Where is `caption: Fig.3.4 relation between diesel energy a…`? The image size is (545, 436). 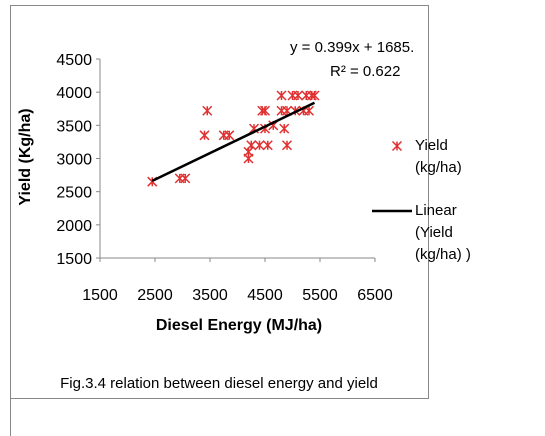 caption: Fig.3.4 relation between diesel energy a… is located at coordinates (219, 383).